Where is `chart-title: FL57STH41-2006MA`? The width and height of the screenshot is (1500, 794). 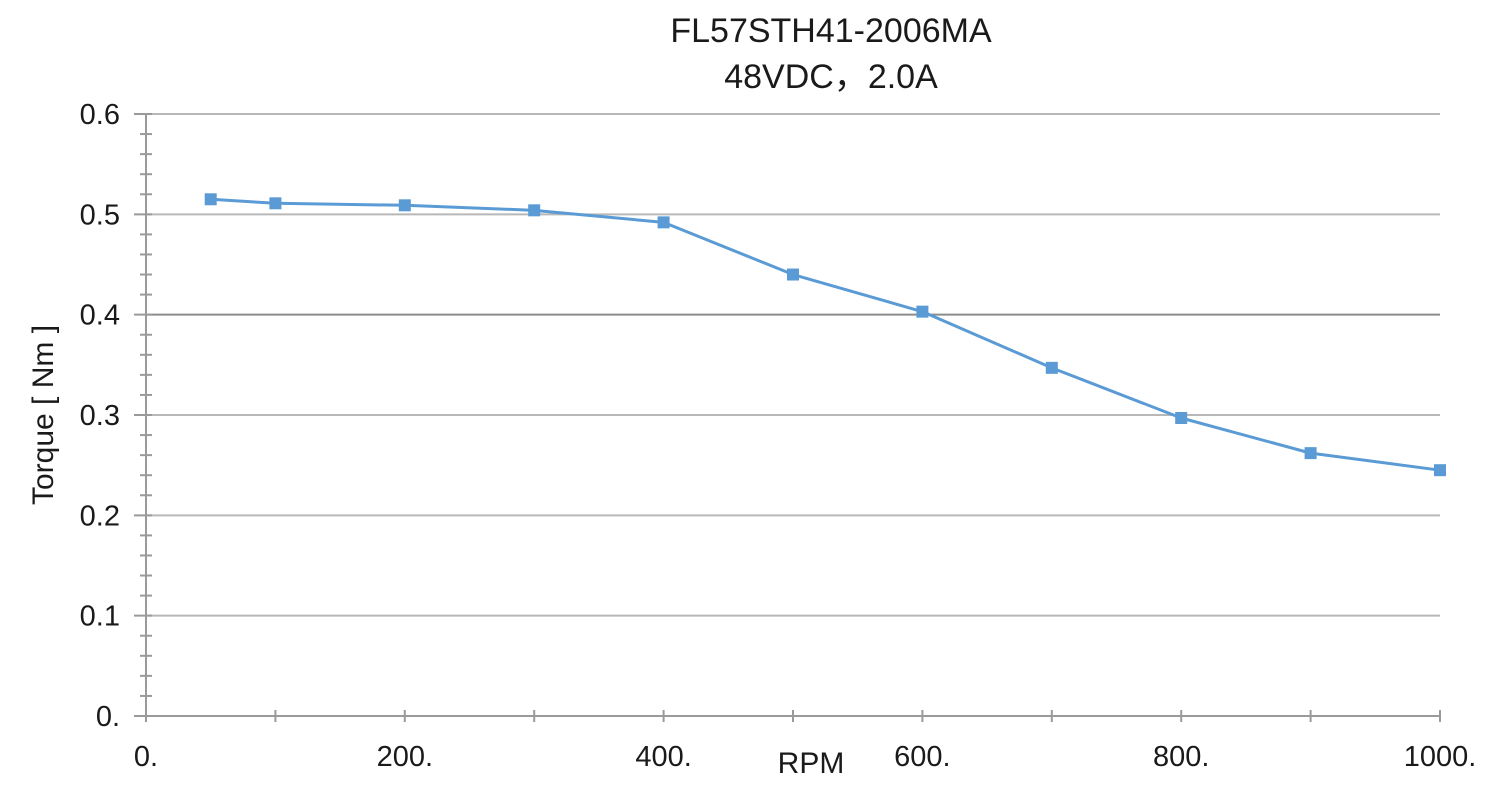 chart-title: FL57STH41-2006MA is located at coordinates (831, 31).